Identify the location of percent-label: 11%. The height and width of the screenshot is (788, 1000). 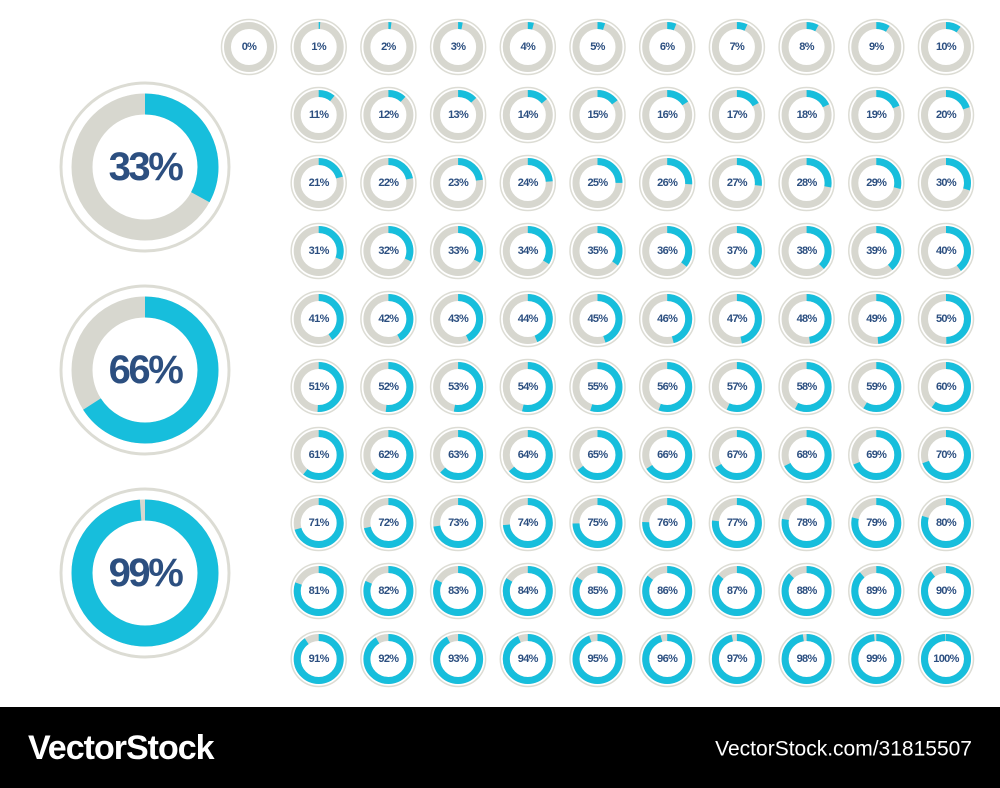
(319, 115).